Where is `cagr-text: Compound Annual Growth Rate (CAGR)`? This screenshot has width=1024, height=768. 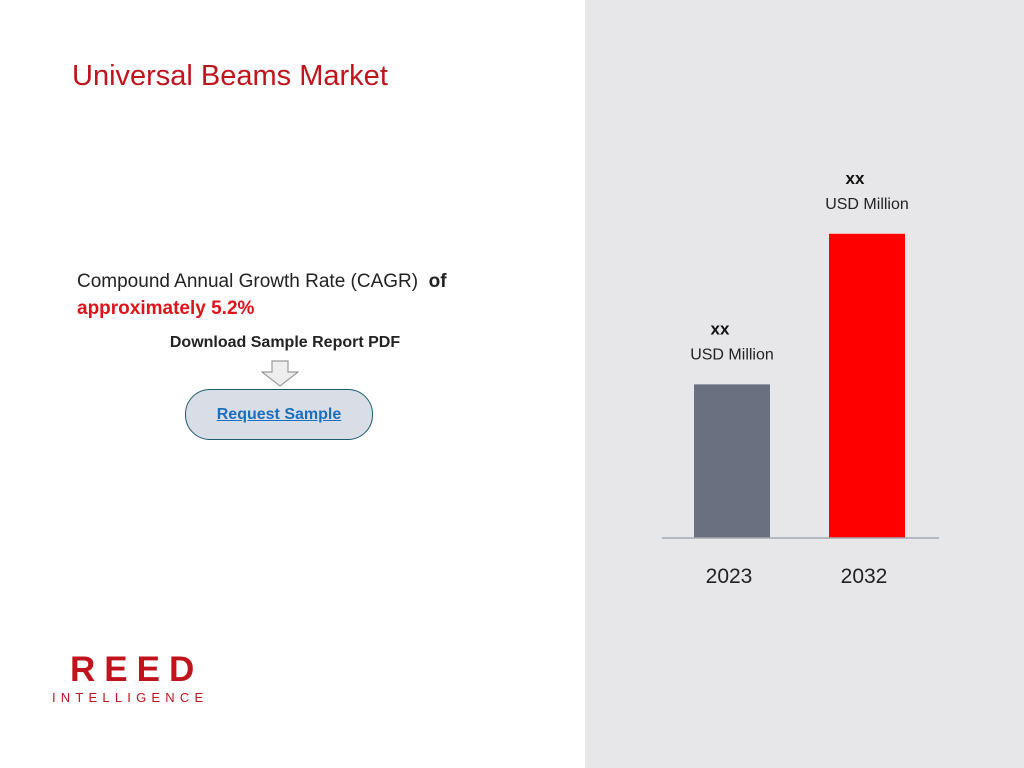 cagr-text: Compound Annual Growth Rate (CAGR) is located at coordinates (248, 281).